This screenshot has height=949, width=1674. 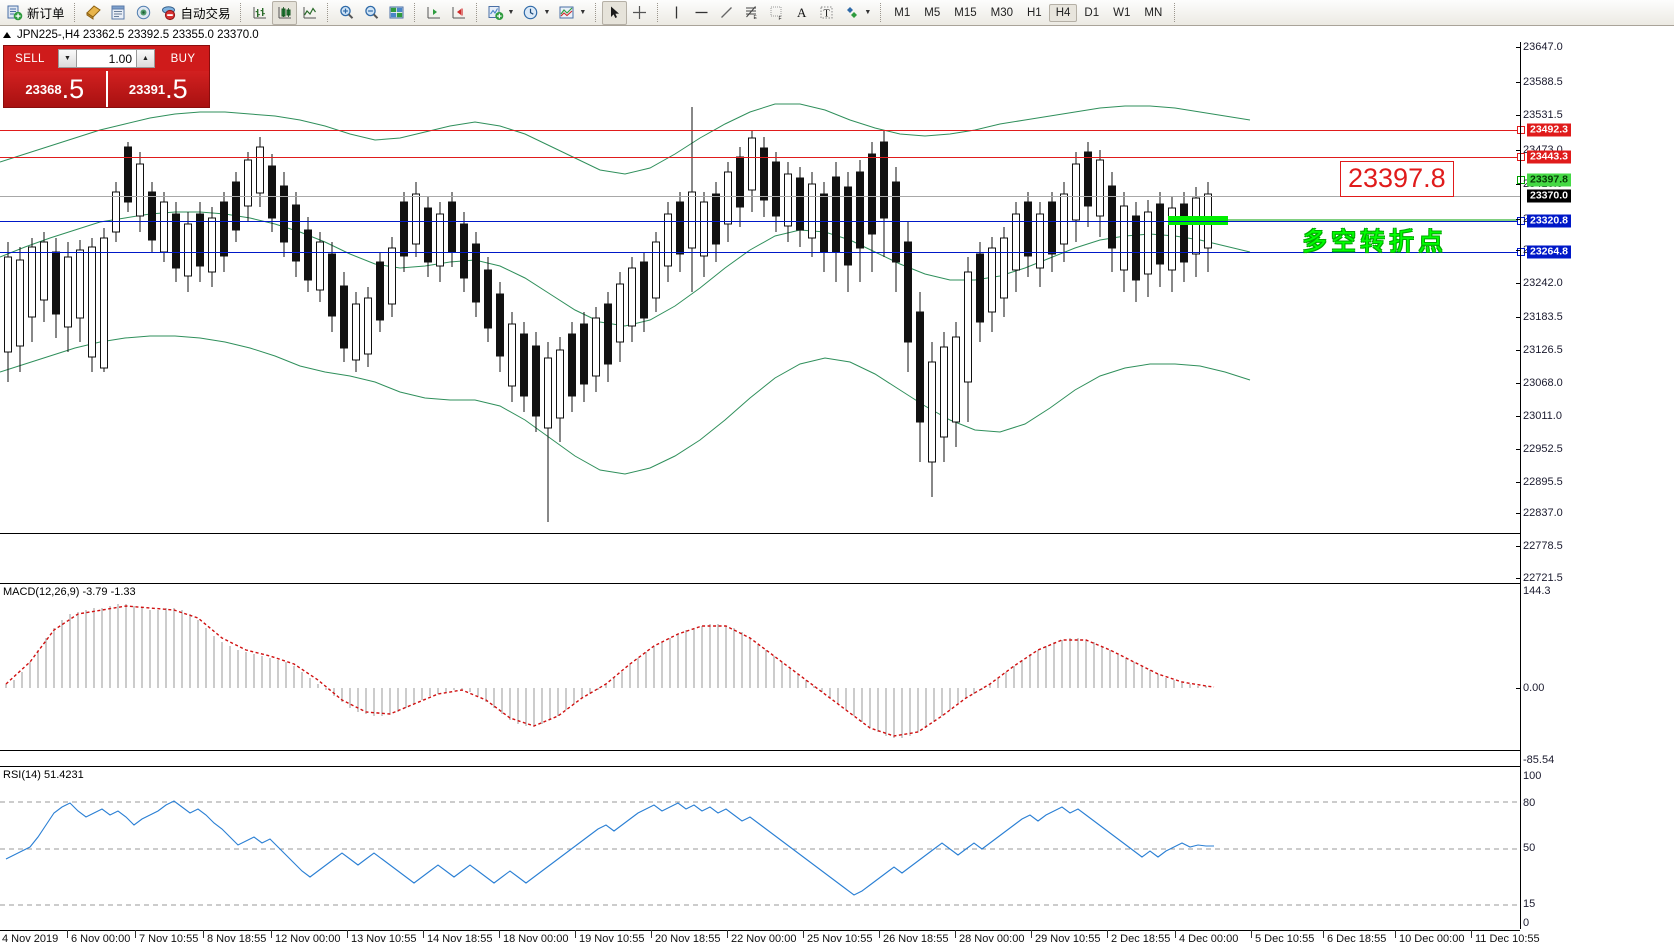 I want to click on timeframe-h4: H4, so click(x=1063, y=12).